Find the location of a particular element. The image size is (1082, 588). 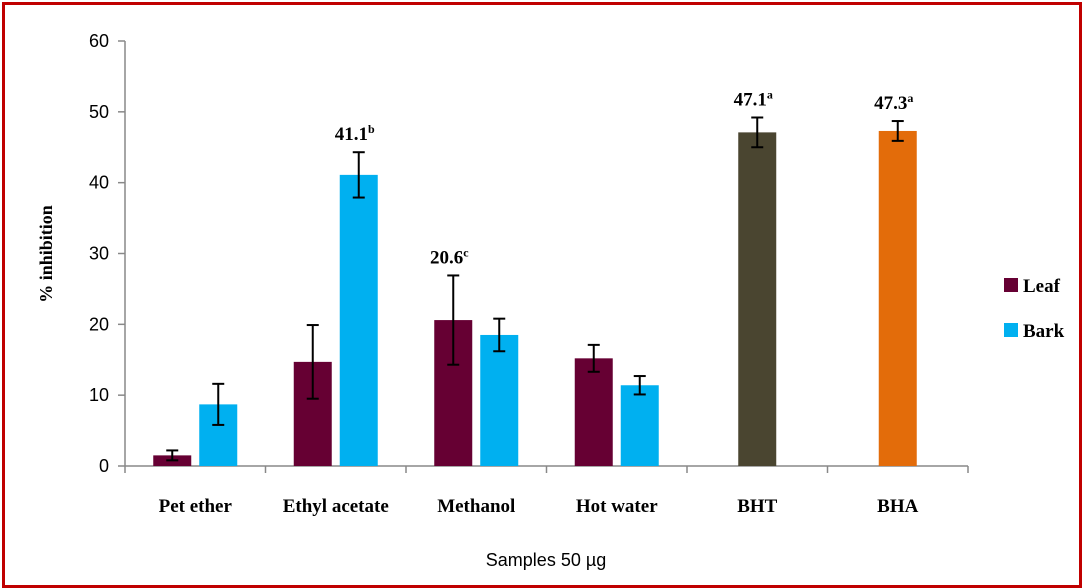

bar-standard-bha is located at coordinates (897, 298).